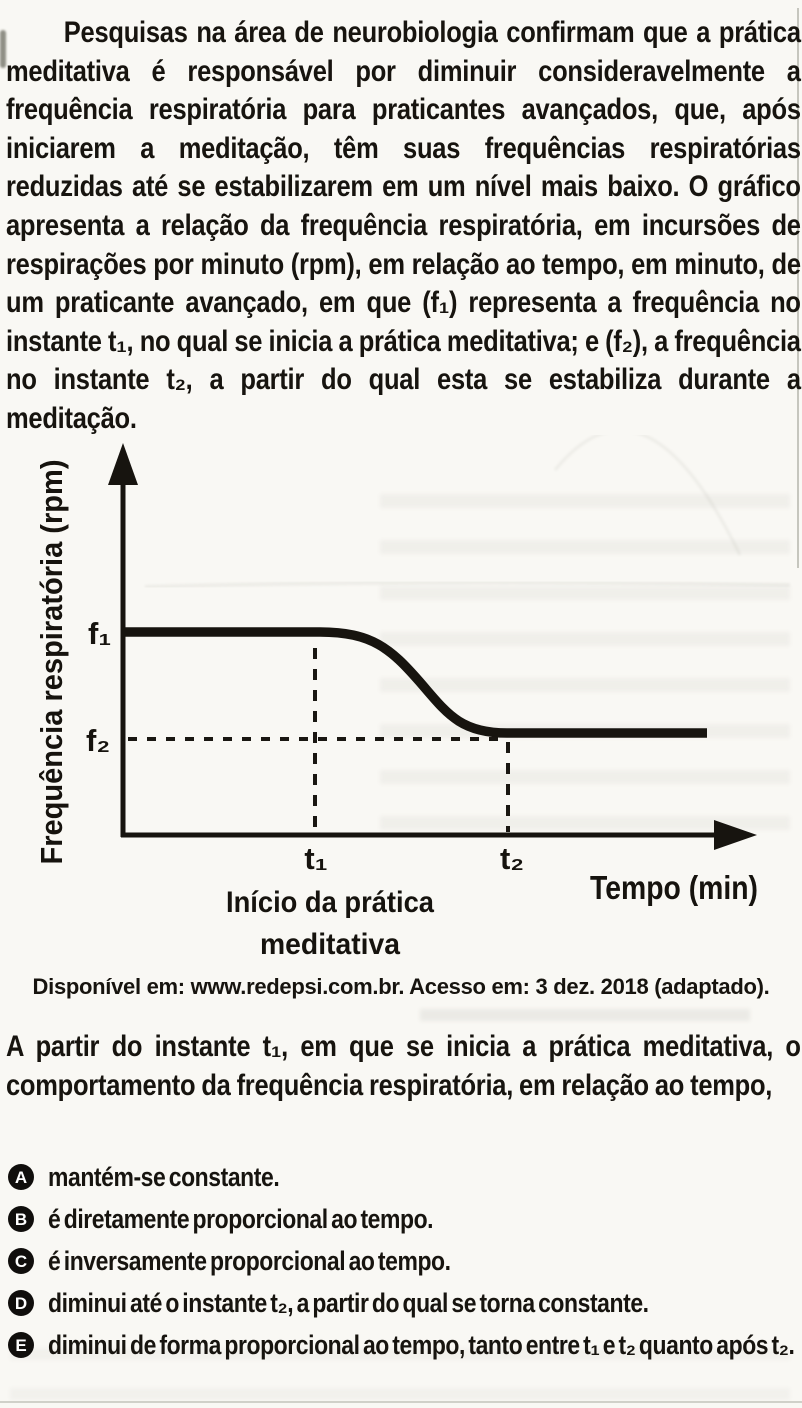 Image resolution: width=802 pixels, height=1408 pixels. I want to click on x-axis-arrow-icon, so click(735, 835).